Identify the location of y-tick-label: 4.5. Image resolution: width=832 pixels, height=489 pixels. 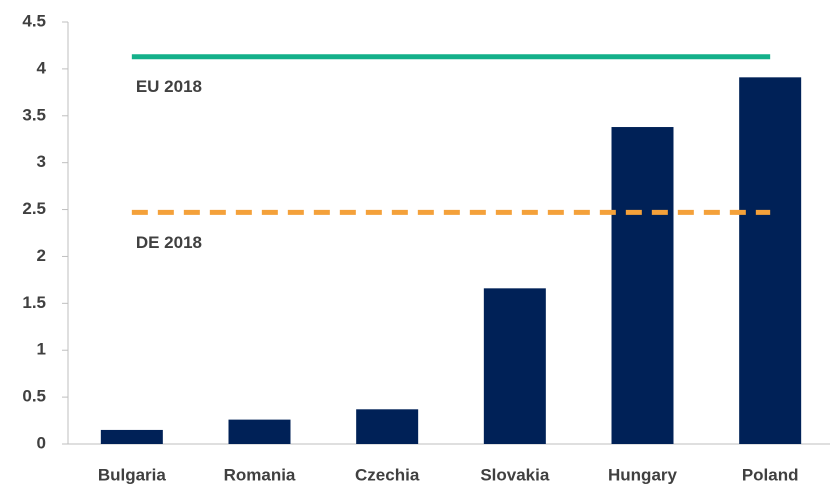
(34, 20).